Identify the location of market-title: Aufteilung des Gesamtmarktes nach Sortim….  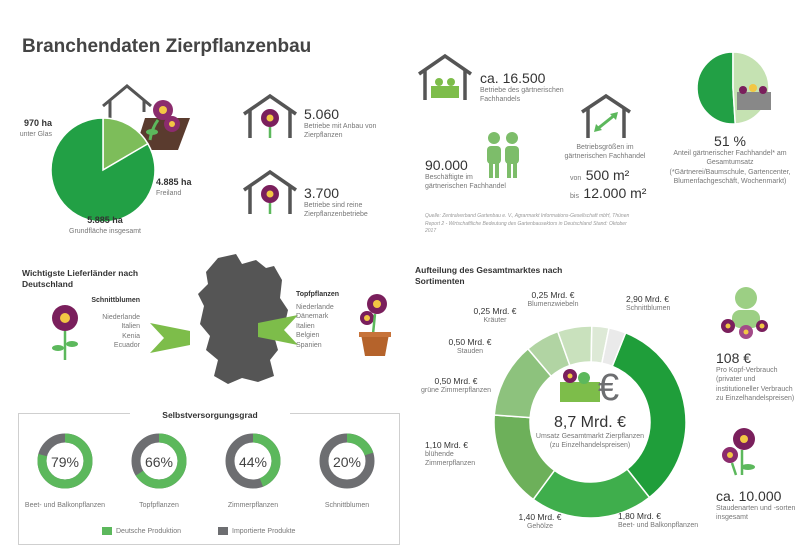
(489, 276).